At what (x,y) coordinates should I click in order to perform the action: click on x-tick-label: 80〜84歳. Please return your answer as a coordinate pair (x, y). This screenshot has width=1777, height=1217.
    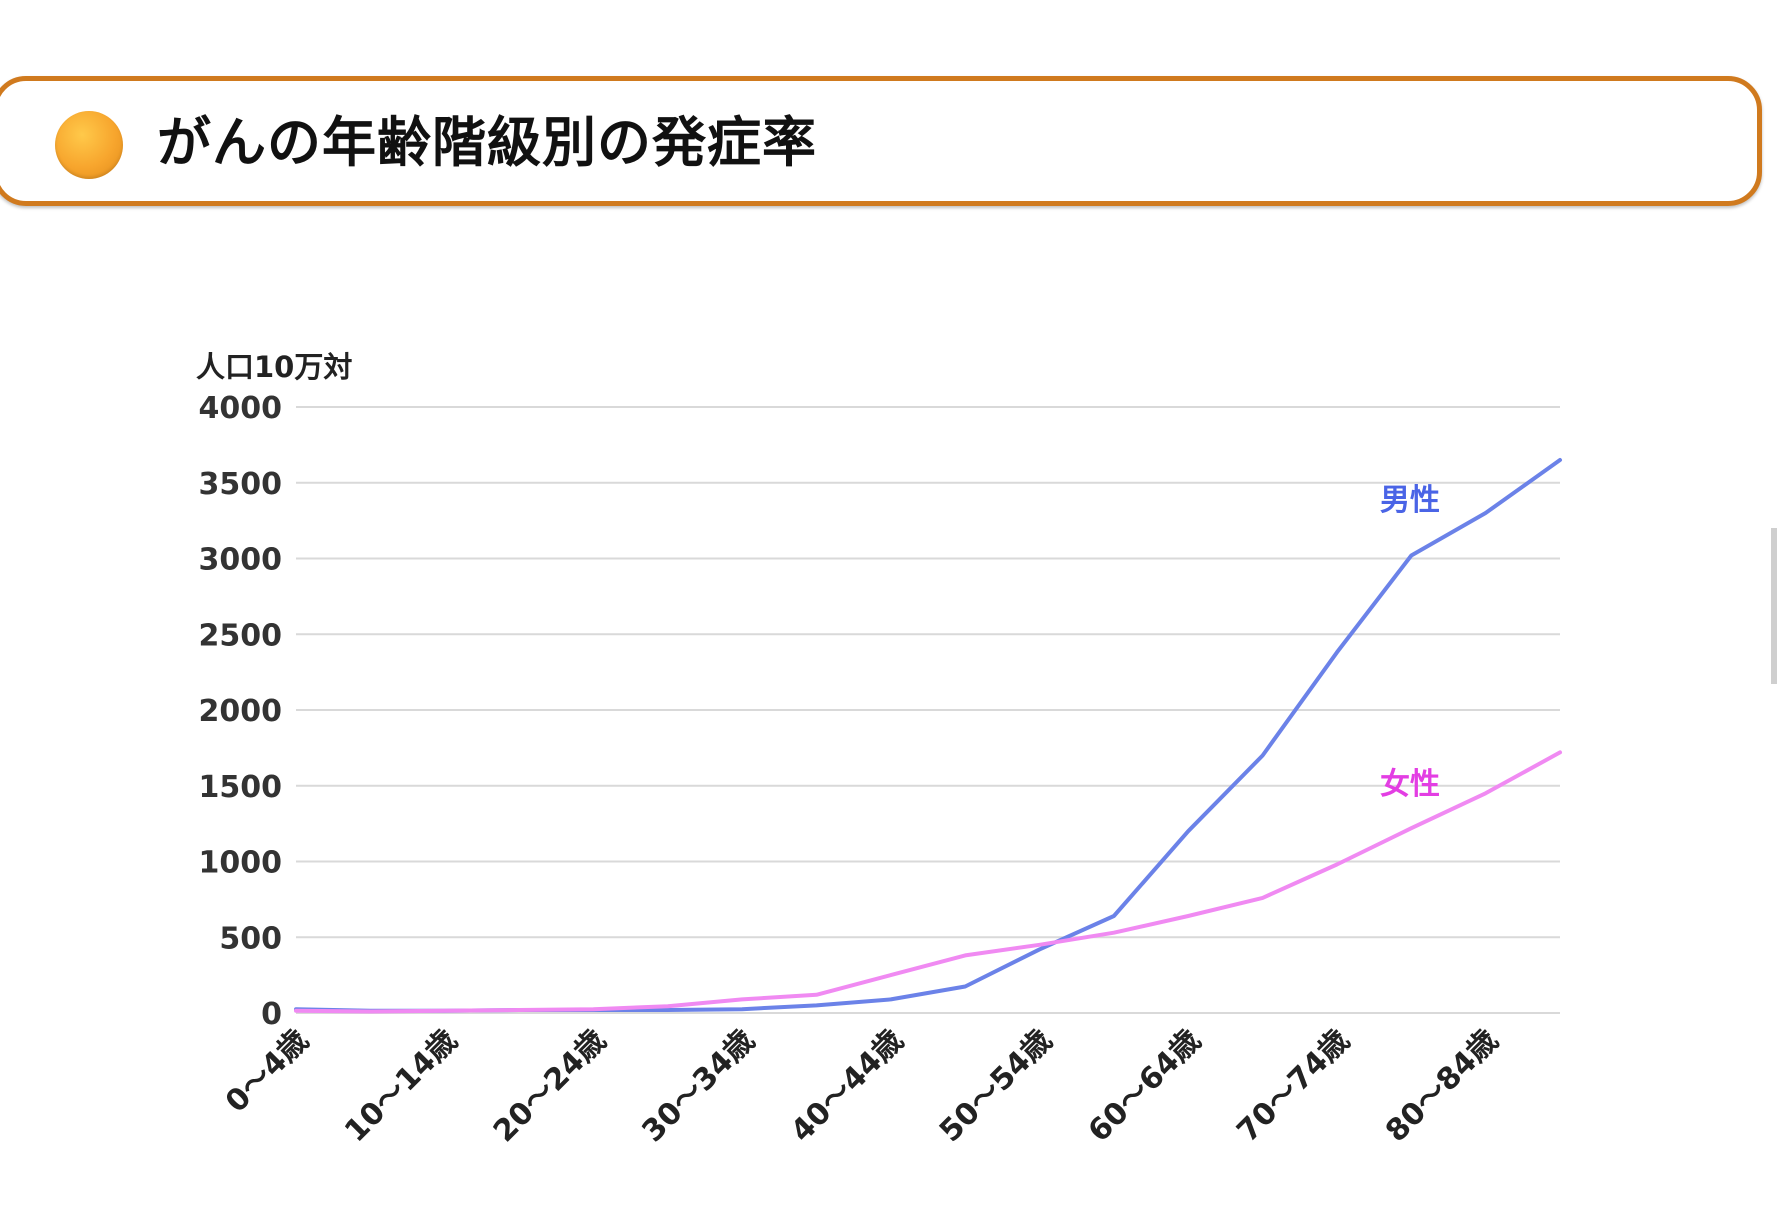
    Looking at the image, I should click on (1442, 1086).